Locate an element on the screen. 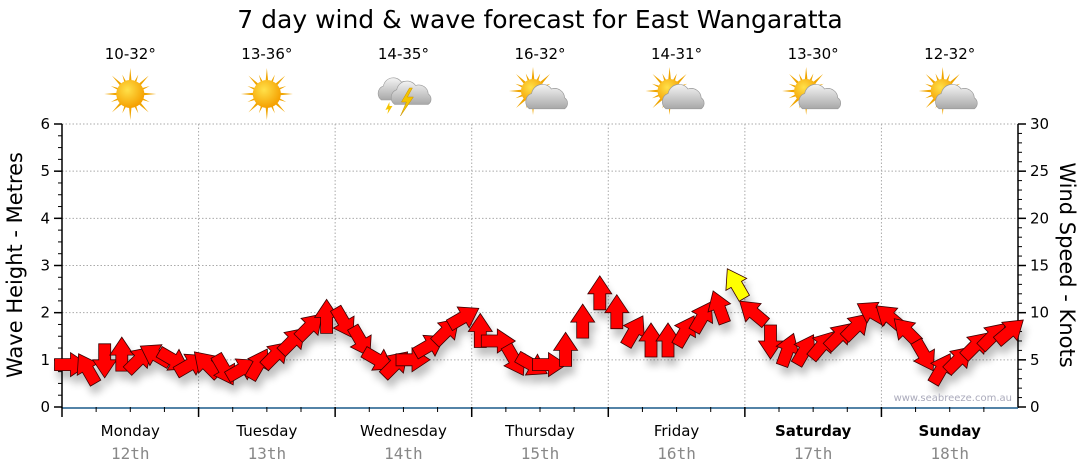 The width and height of the screenshot is (1080, 475). left-axis-label: Wave Height - Metres is located at coordinates (15, 265).